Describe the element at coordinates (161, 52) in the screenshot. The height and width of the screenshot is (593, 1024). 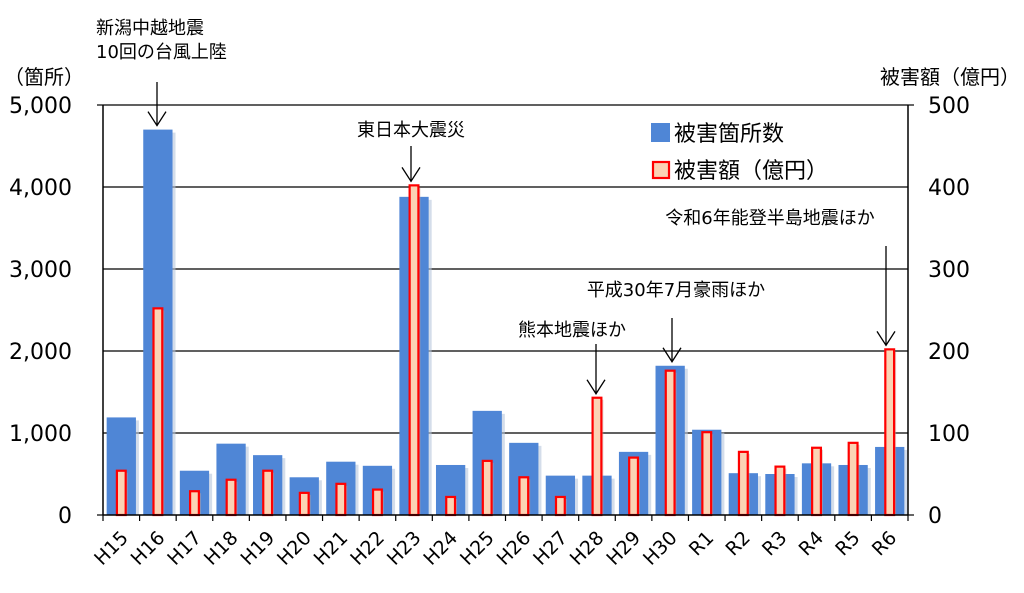
I see `annotation-label: 10回の台風上陸` at that location.